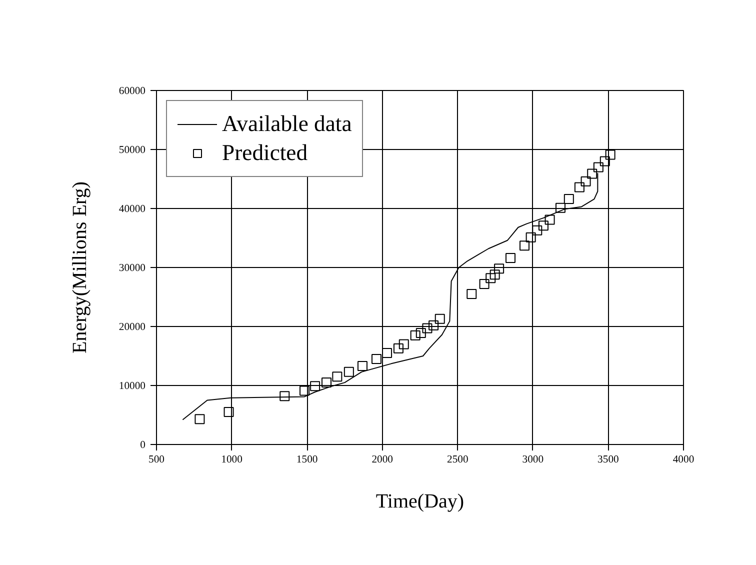  What do you see at coordinates (383, 460) in the screenshot?
I see `x-tick-label: 2000` at bounding box center [383, 460].